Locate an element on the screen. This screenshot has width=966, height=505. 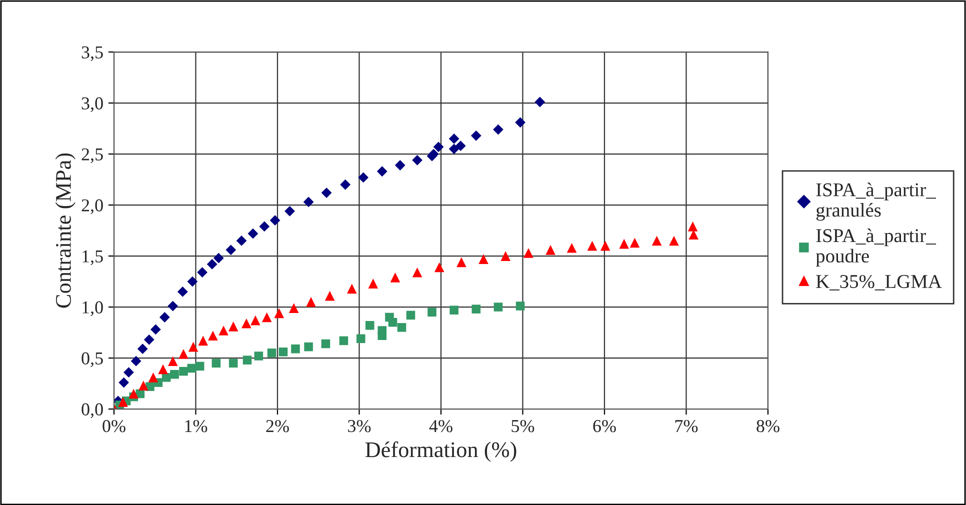
x-tick-label: 7% is located at coordinates (686, 426).